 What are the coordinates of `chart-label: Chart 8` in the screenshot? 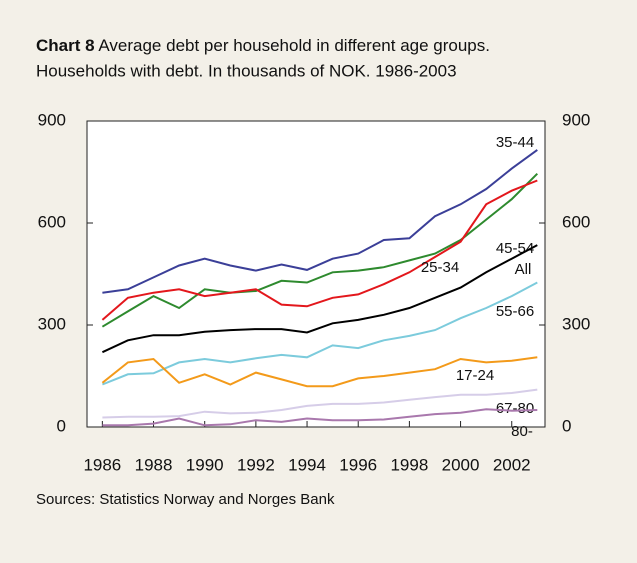 It's located at (65, 45).